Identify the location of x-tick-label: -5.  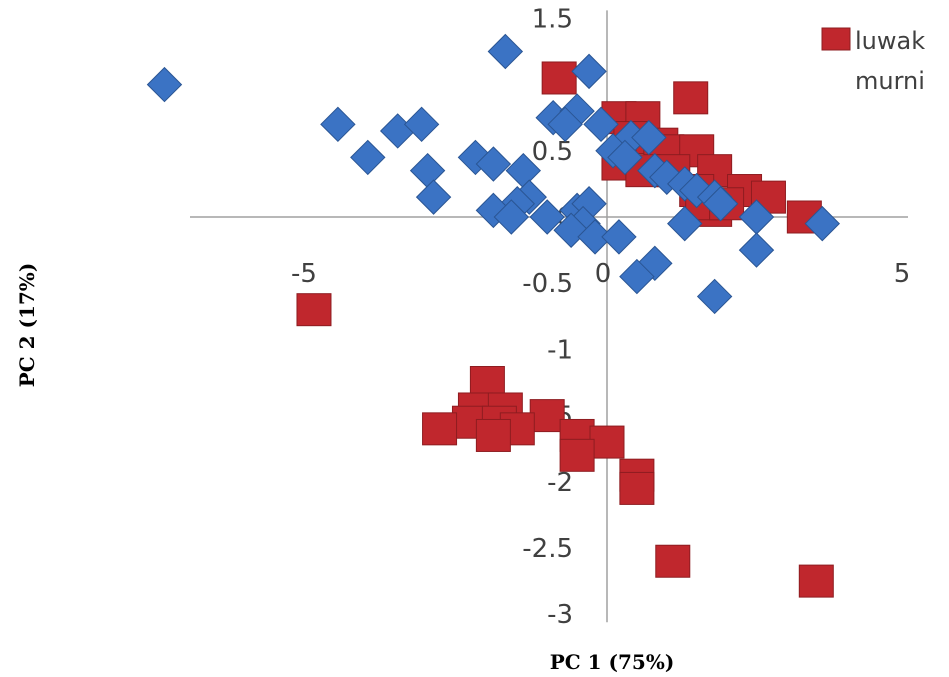
(304, 274).